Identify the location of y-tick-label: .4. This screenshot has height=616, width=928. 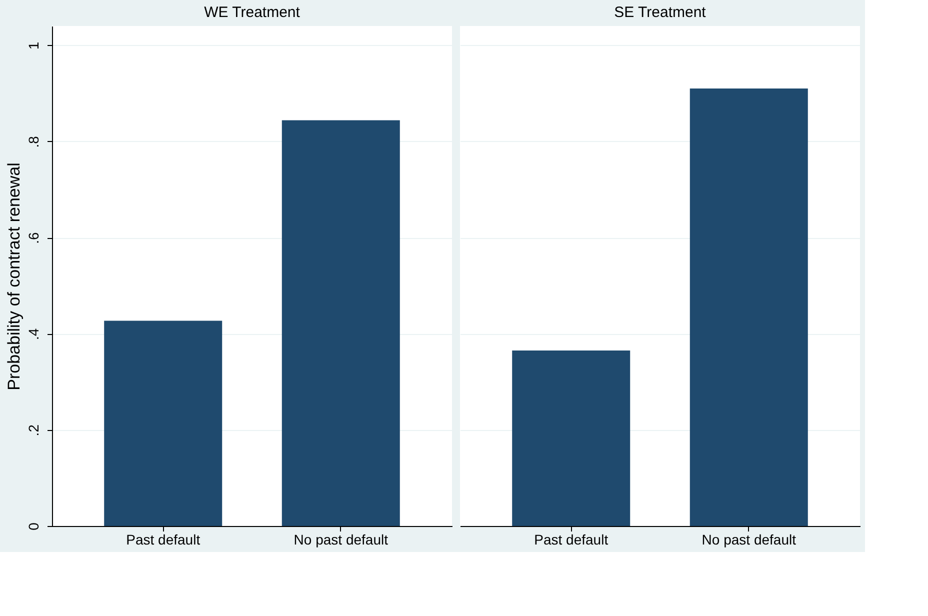
(34, 334).